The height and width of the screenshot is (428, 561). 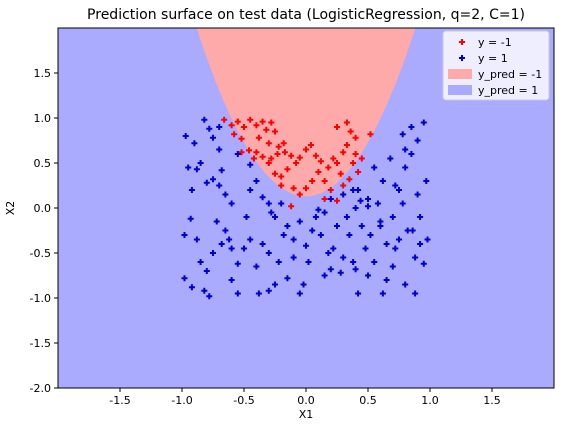 I want to click on y-tick-label: 0.0, so click(x=43, y=208).